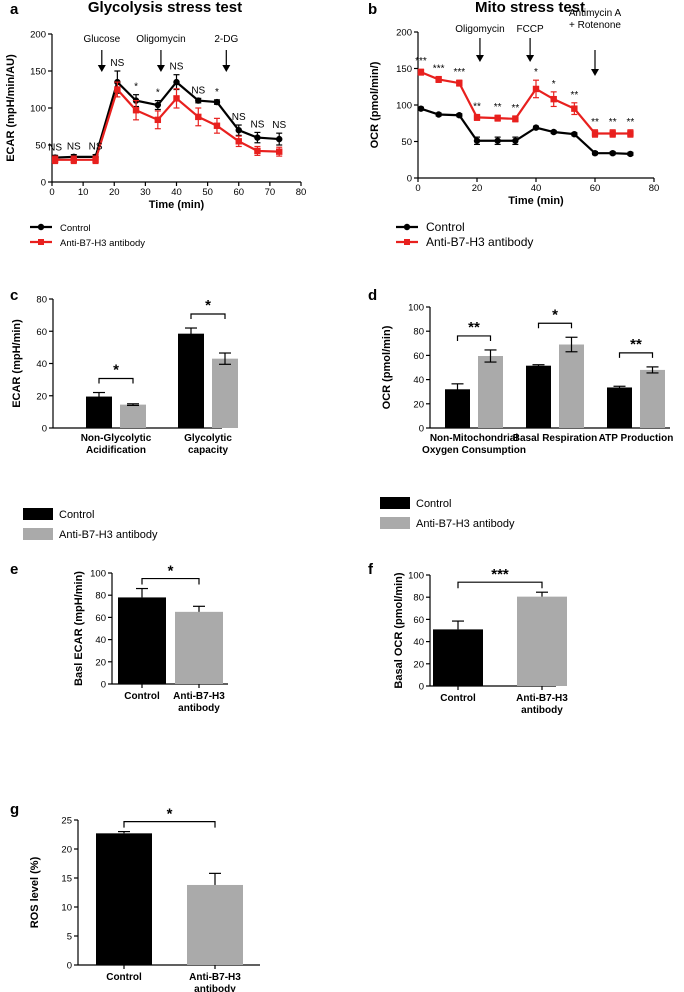 This screenshot has height=992, width=684. Describe the element at coordinates (41, 300) in the screenshot. I see `c-y-tick-label: 80` at that location.